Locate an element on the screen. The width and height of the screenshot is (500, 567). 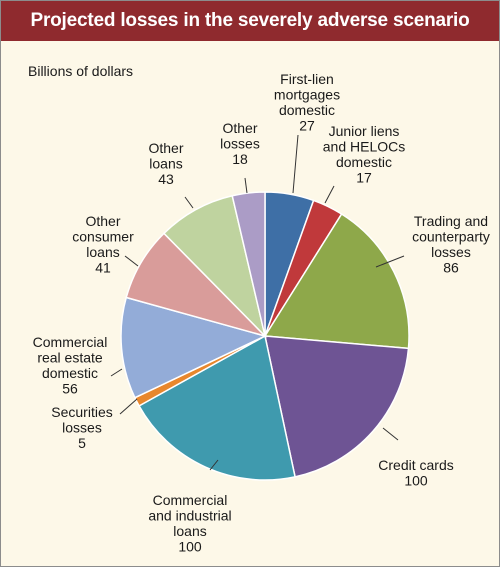
slice-label: First-lien mortgages domestic 27 is located at coordinates (307, 102).